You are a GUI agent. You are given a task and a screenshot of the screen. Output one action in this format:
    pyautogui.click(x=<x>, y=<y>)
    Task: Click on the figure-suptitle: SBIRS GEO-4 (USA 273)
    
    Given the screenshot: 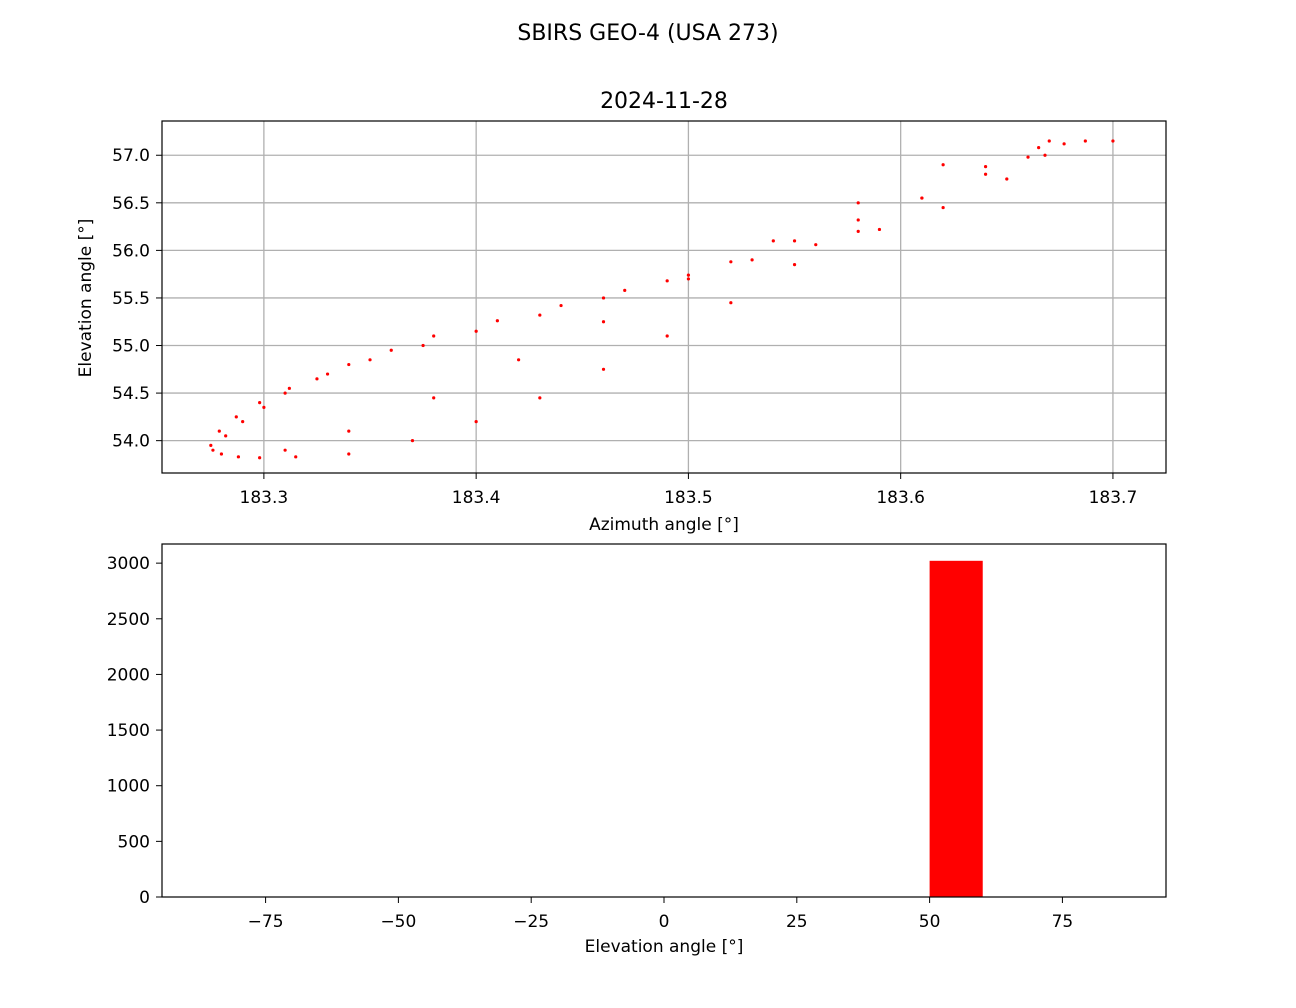 What is the action you would take?
    pyautogui.click(x=647, y=33)
    